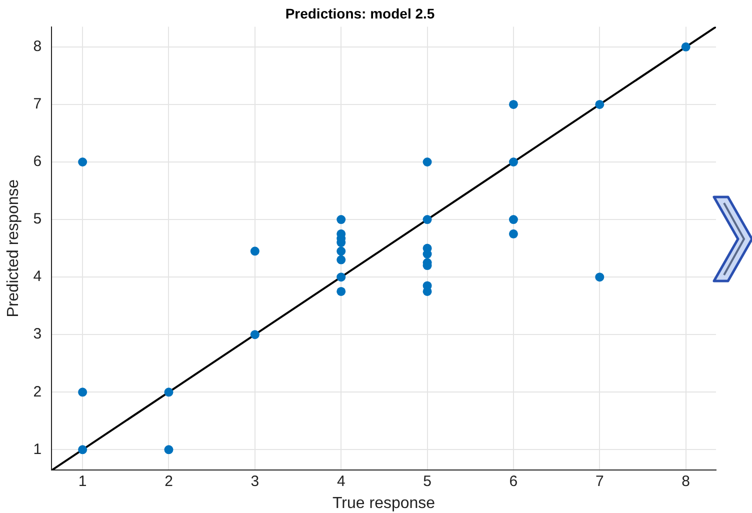  What do you see at coordinates (513, 481) in the screenshot?
I see `x-tick-label: 6` at bounding box center [513, 481].